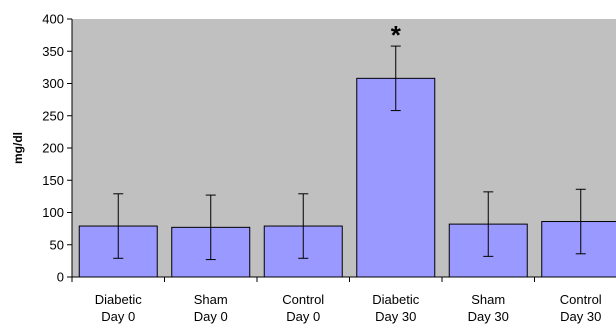  I want to click on annotations: *, so click(396, 35).